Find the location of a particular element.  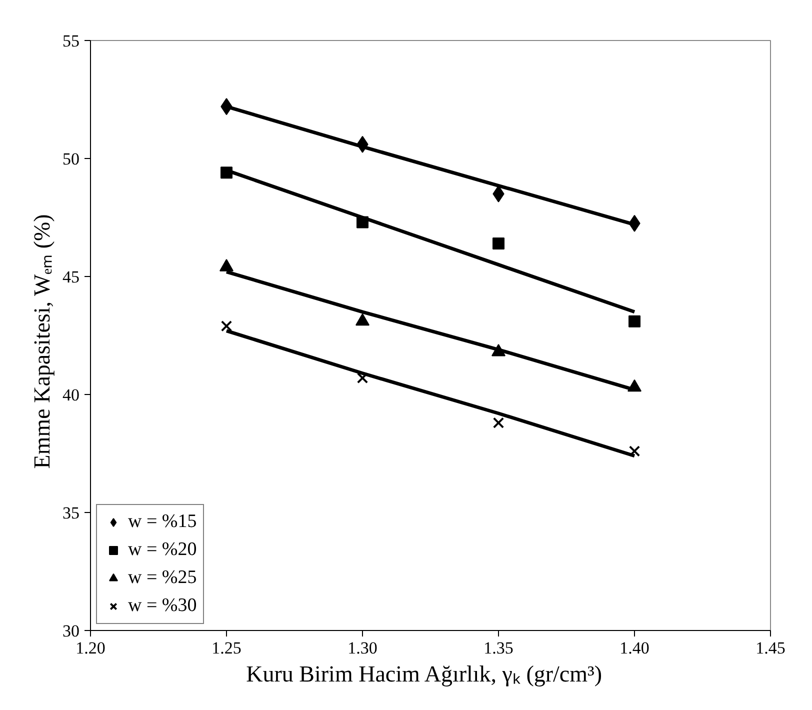

y-tick-label: 50 is located at coordinates (71, 159).